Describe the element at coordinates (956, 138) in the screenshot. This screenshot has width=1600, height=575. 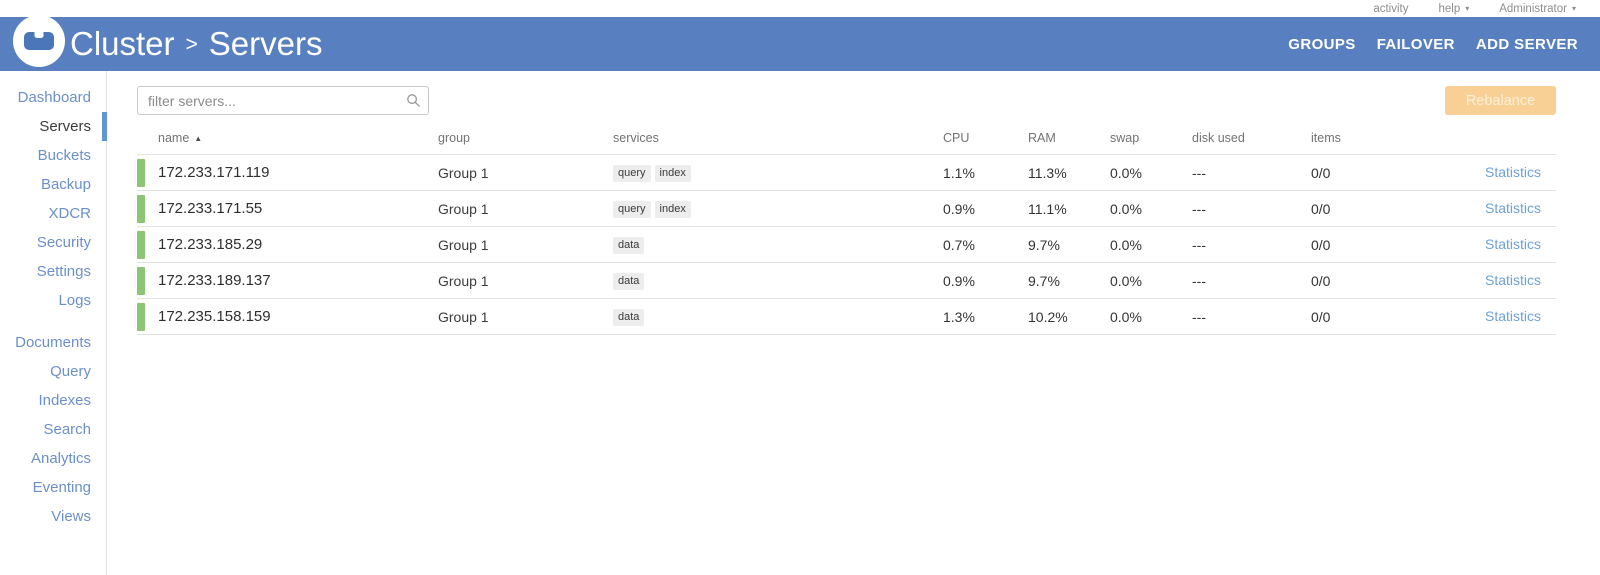
I see `column-header-cpu: CPU` at that location.